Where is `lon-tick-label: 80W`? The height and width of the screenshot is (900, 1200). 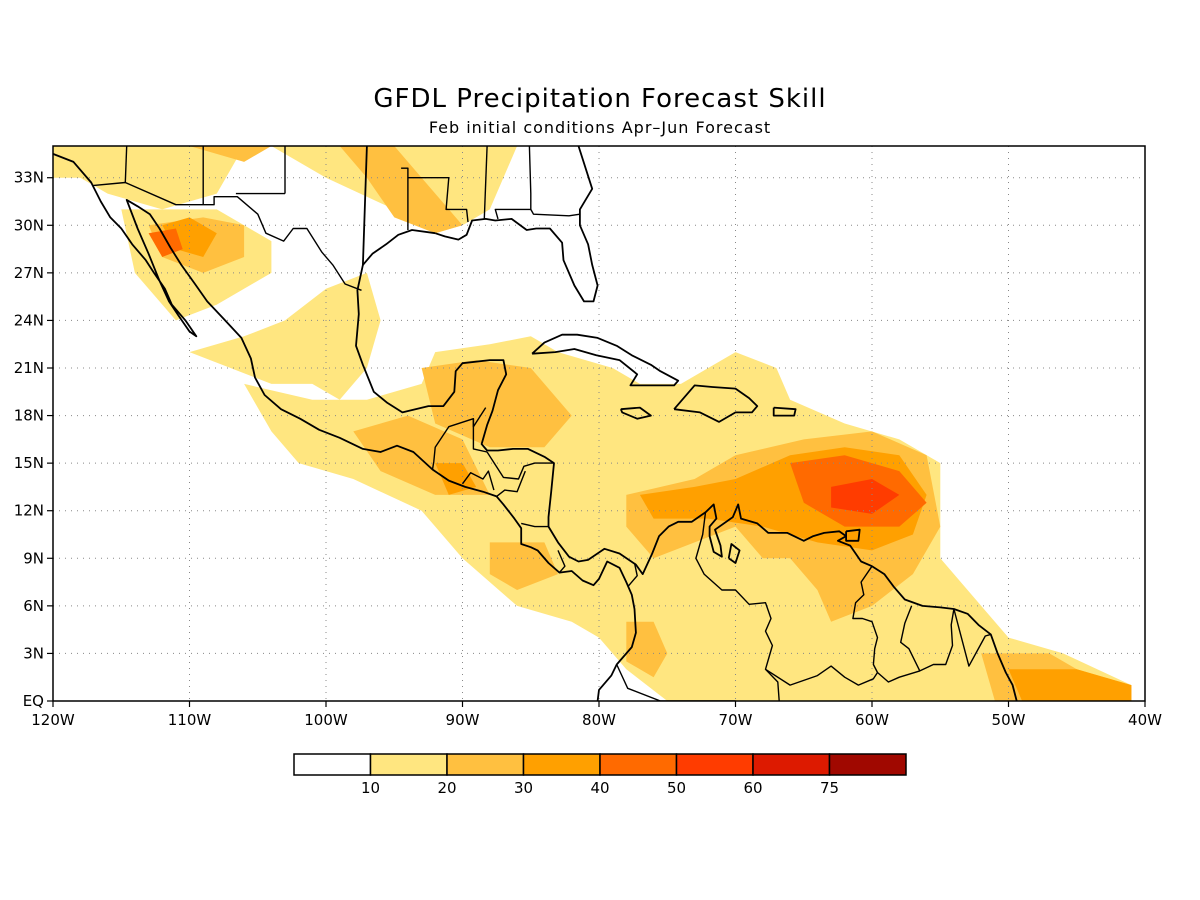 lon-tick-label: 80W is located at coordinates (599, 720).